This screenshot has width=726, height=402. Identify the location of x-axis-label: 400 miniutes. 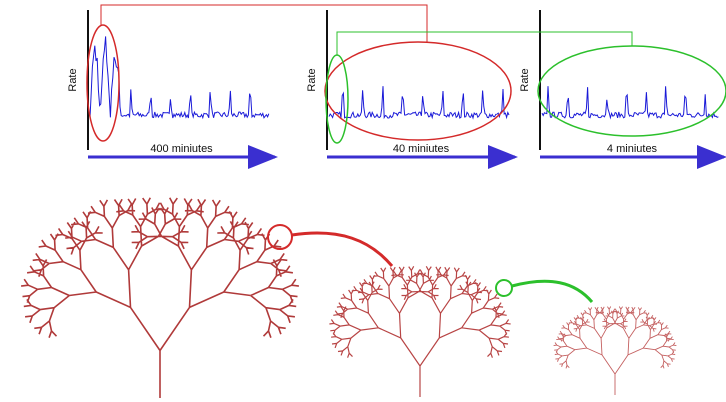
(181, 149).